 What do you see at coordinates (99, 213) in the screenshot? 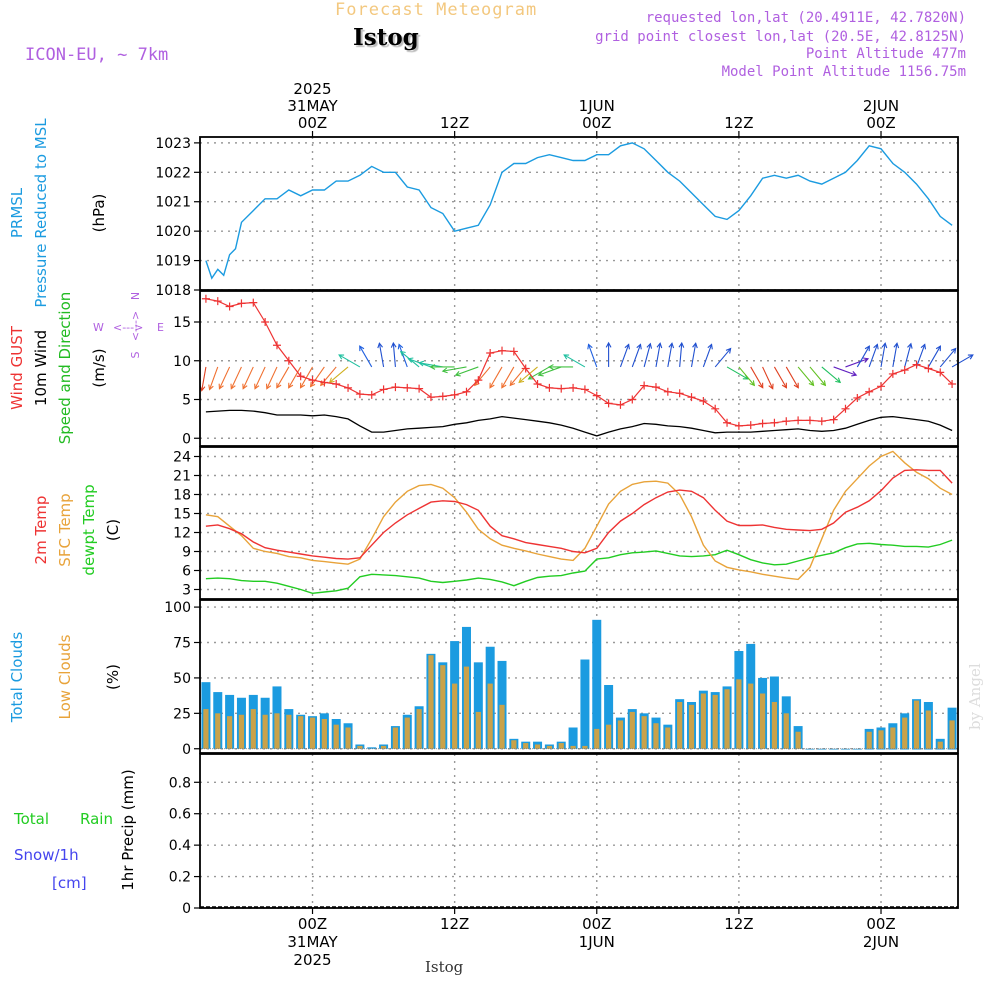
I see `pressure-unit: (hPa)` at bounding box center [99, 213].